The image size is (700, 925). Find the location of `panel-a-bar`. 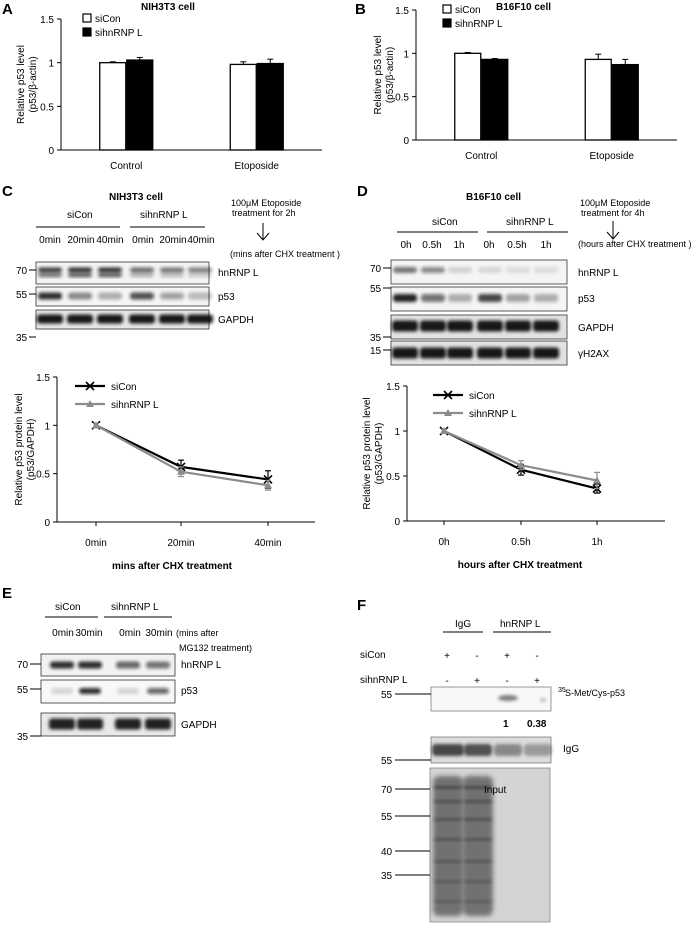

panel-a-bar is located at coordinates (270, 106).